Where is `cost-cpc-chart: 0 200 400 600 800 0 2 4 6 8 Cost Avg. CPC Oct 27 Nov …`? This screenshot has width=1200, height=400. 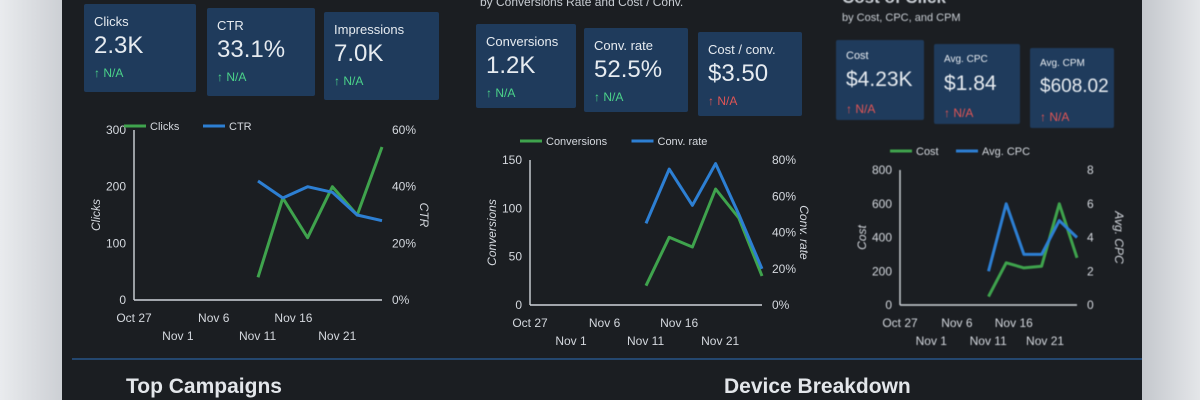 cost-cpc-chart: 0 200 400 600 800 0 2 4 6 8 Cost Avg. CPC Oct 27 Nov … is located at coordinates (990, 247).